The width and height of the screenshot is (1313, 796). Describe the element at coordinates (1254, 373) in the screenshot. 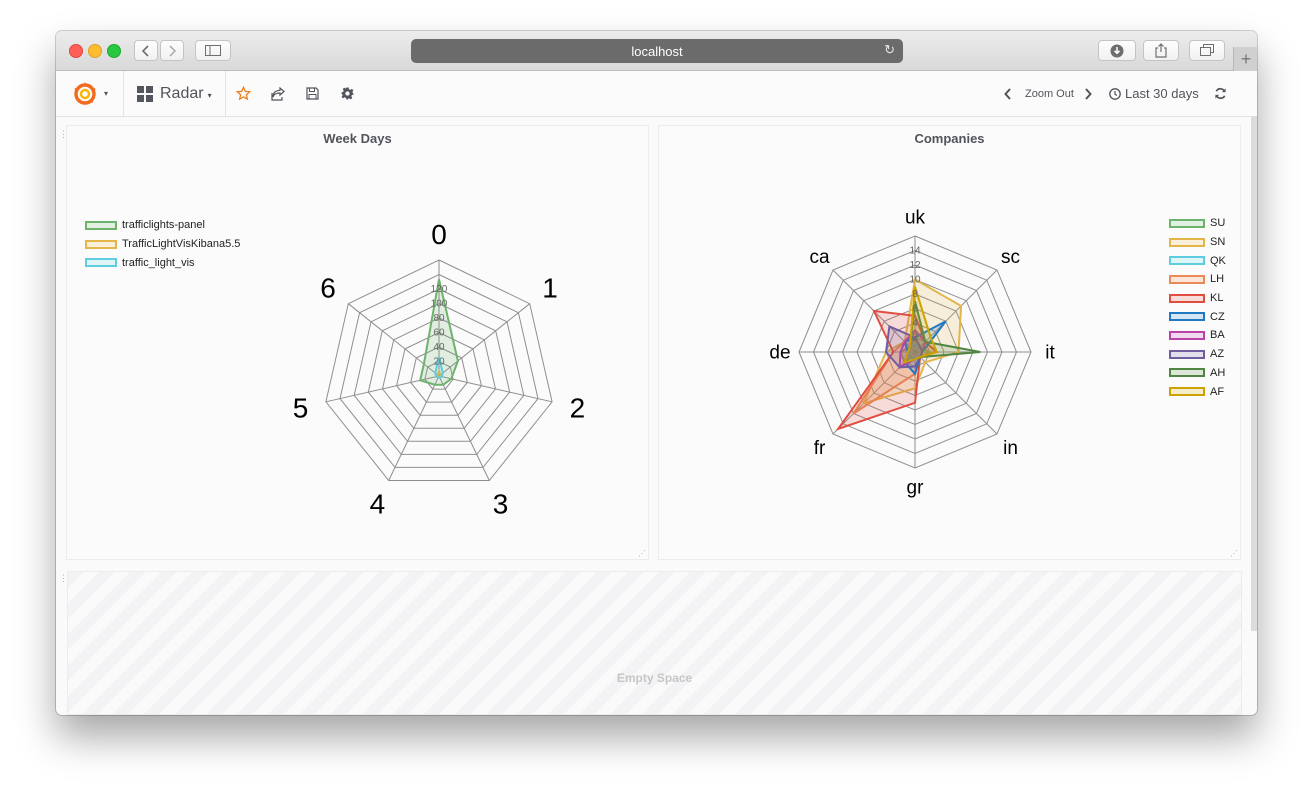

I see `vertical-scrollbar` at that location.